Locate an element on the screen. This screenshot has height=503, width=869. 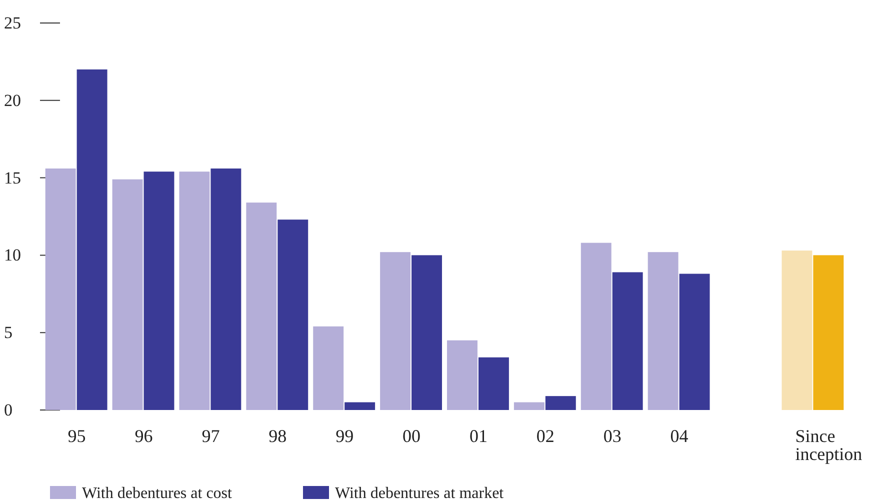
x-tick-label: 97 is located at coordinates (211, 436).